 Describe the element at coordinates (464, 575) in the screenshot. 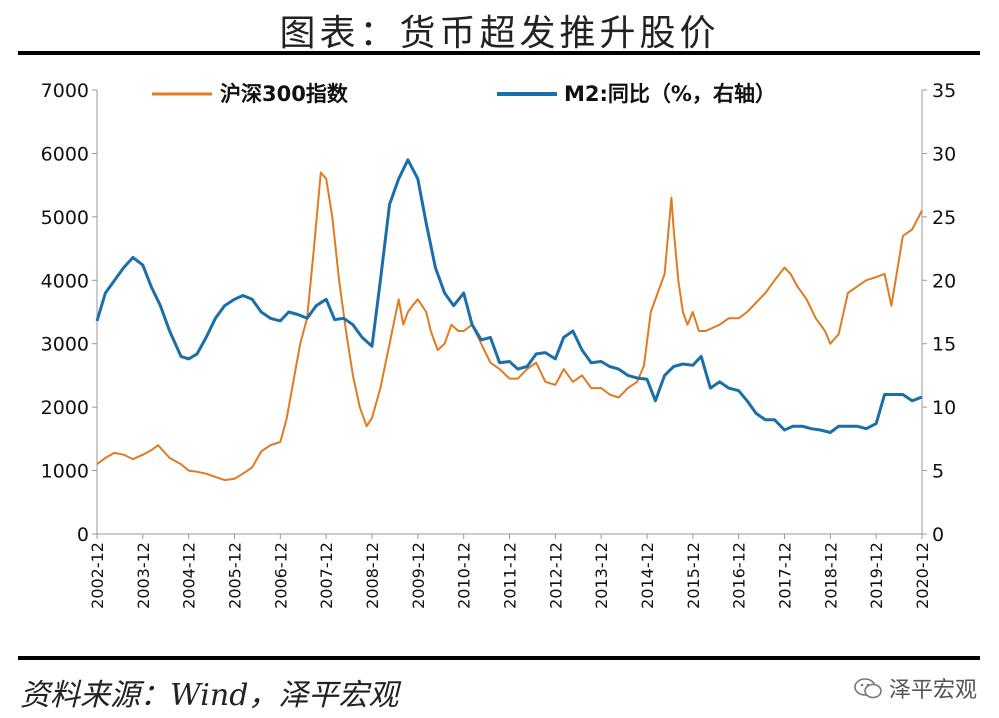

I see `x-tick-label: 2010-12` at that location.